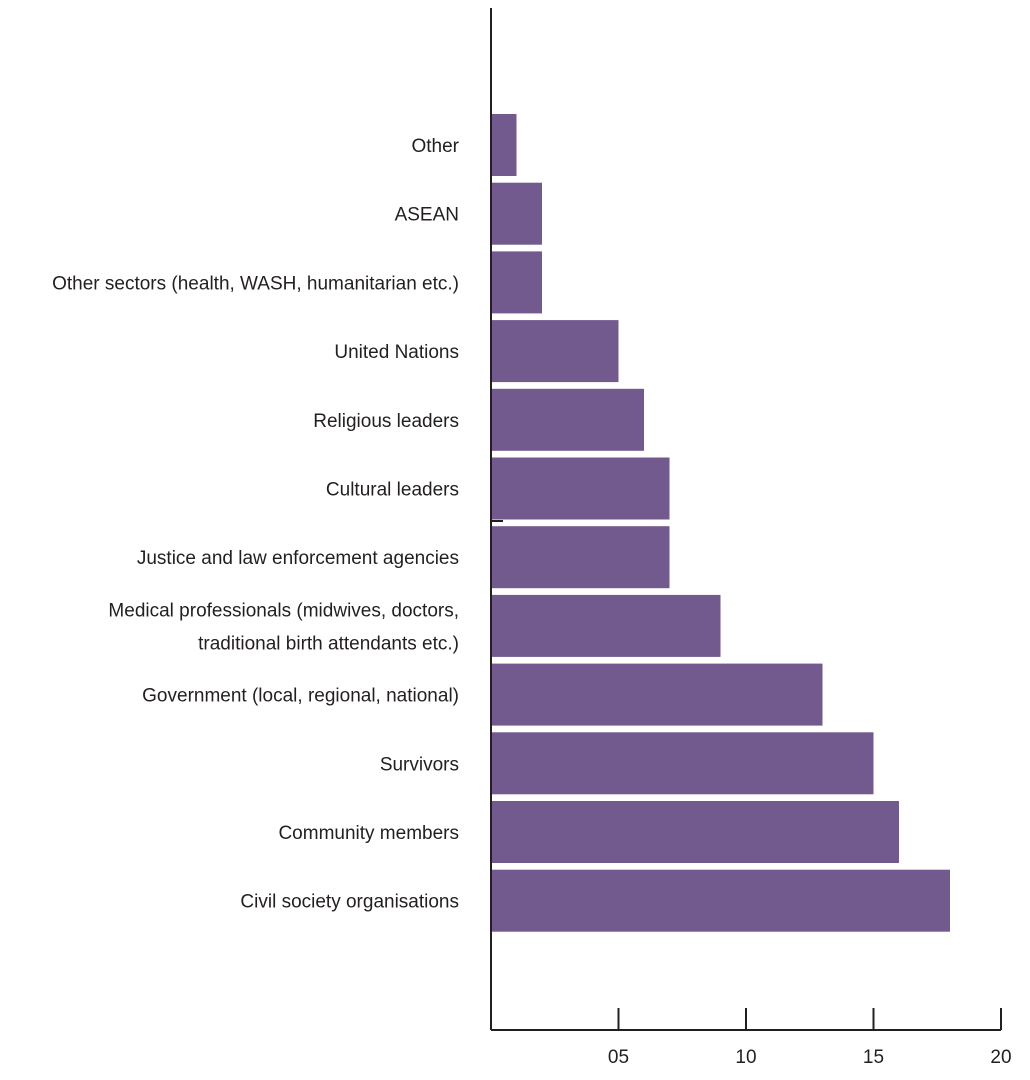 This screenshot has height=1080, width=1030. Describe the element at coordinates (300, 696) in the screenshot. I see `category-label: Government (local, regional, national)` at that location.